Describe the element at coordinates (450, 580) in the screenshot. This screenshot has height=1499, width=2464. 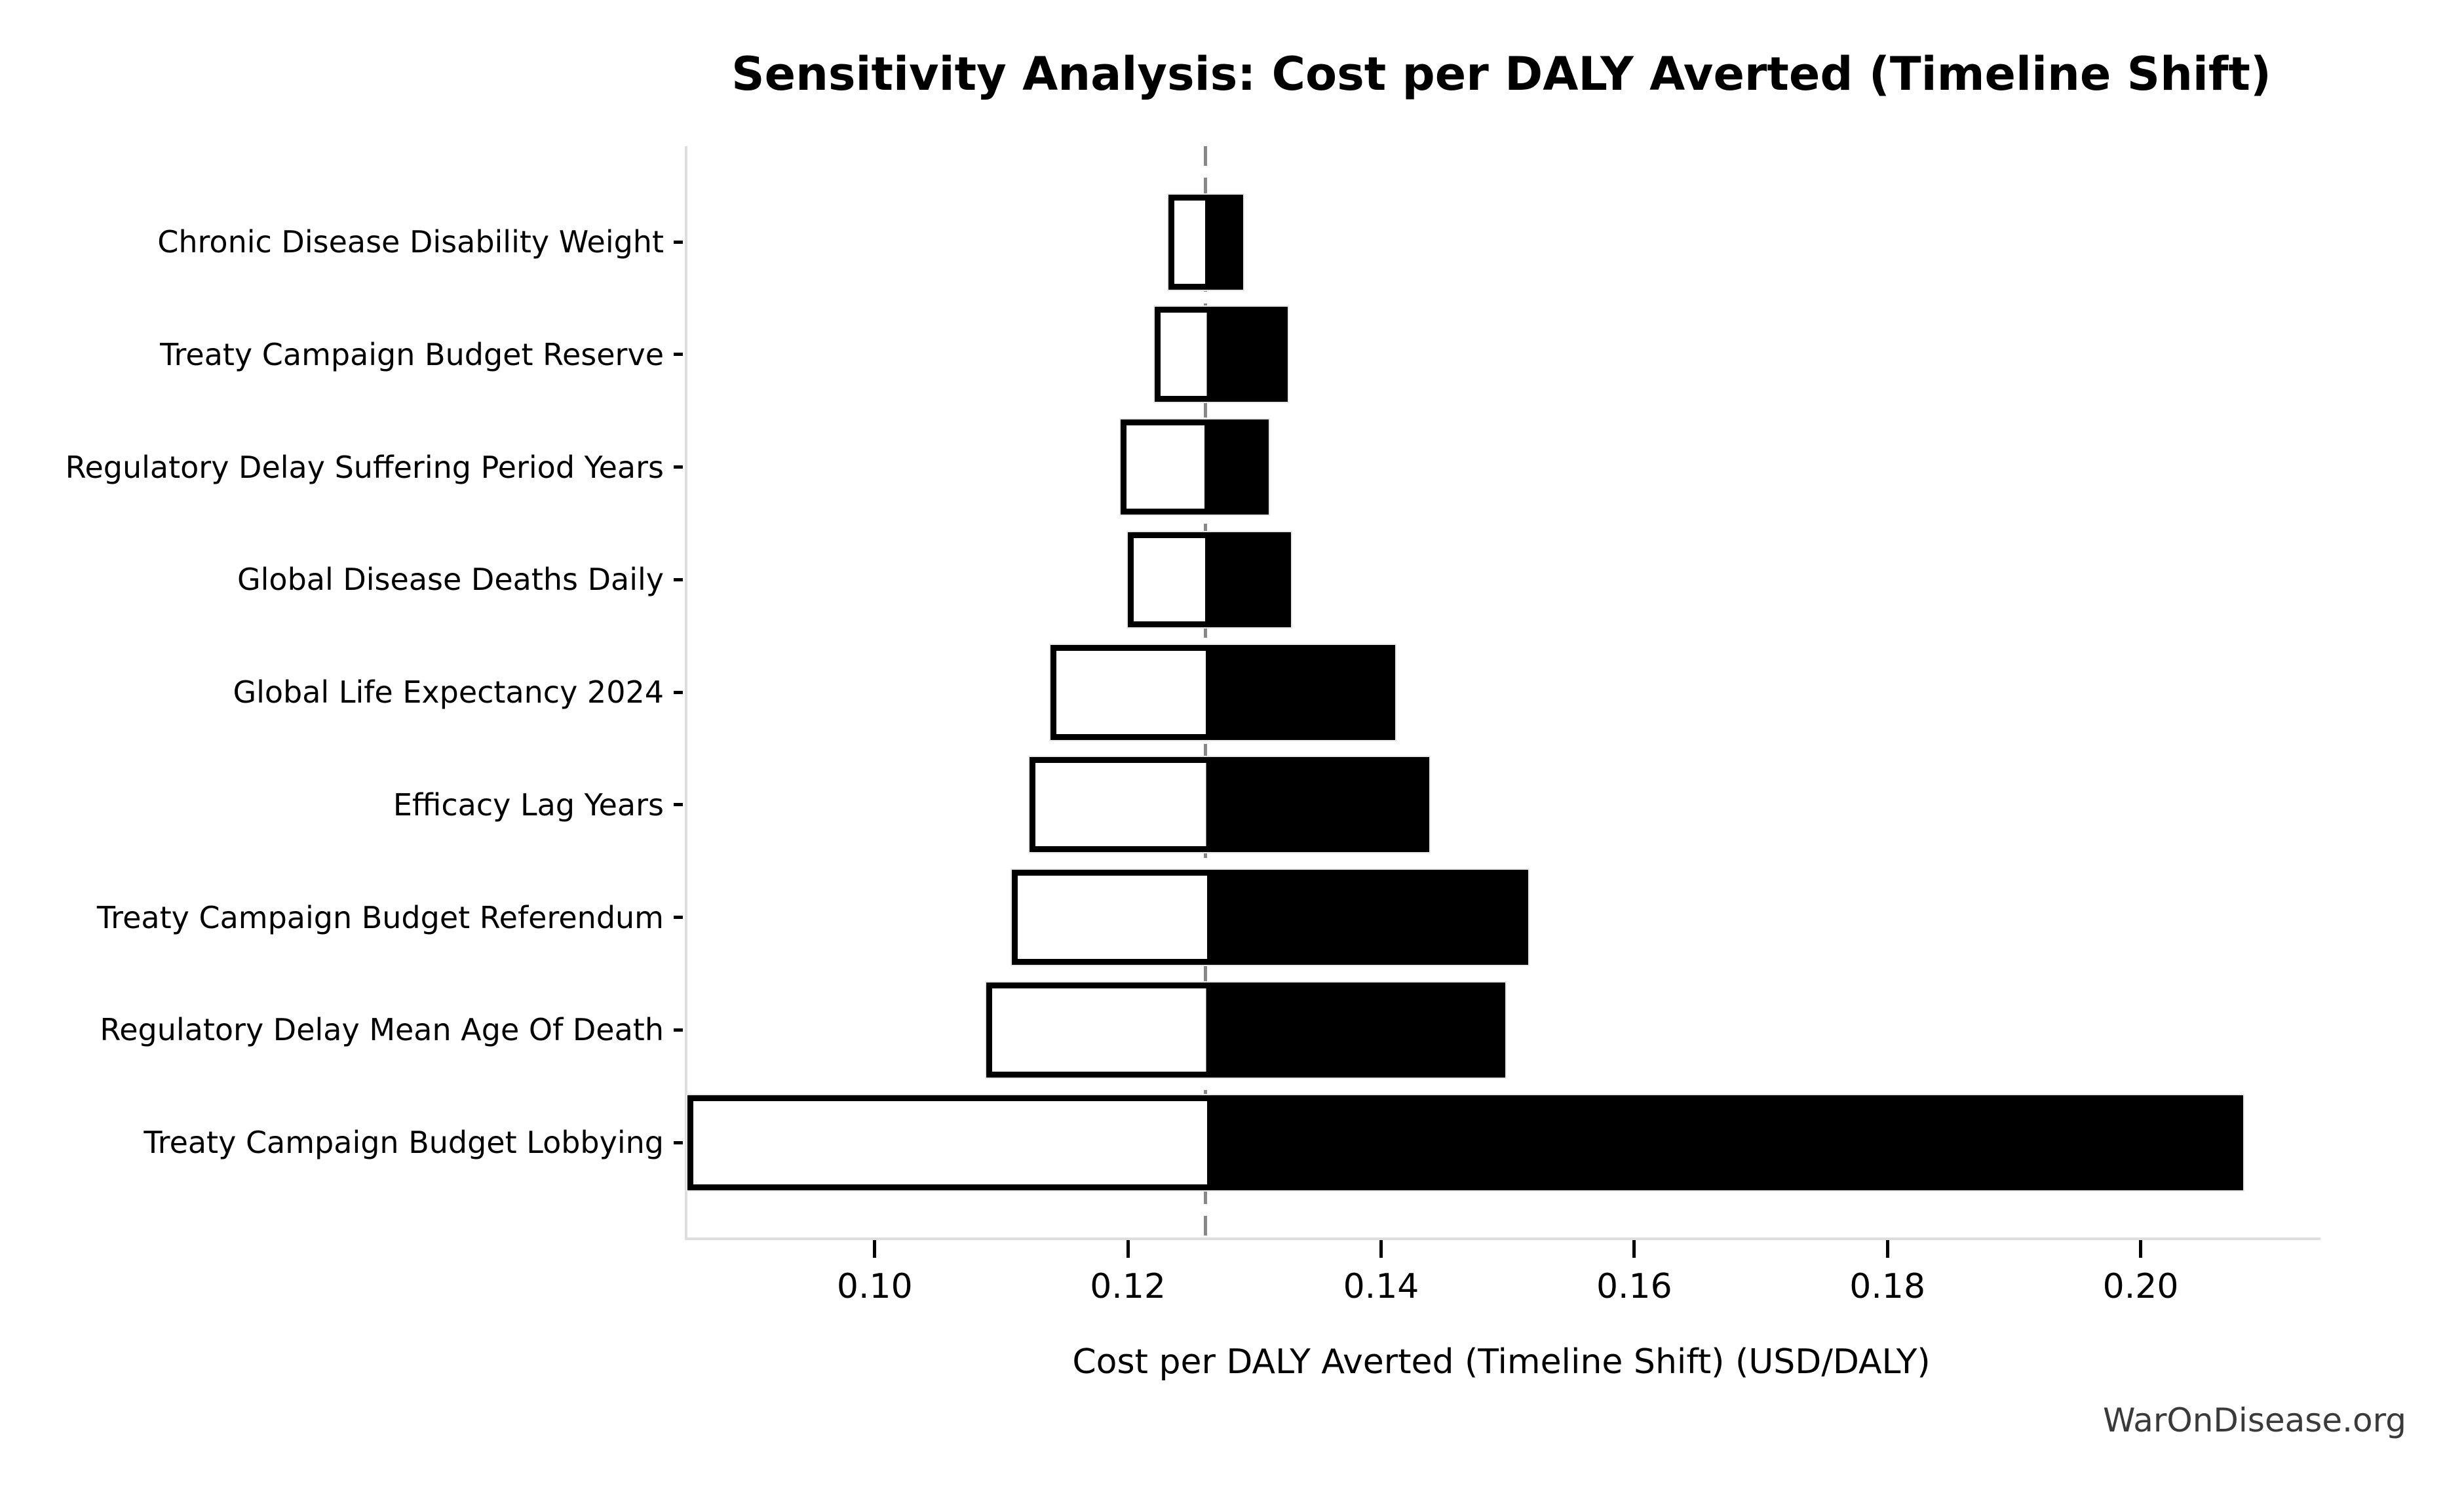
I see `y-tick-label: Global Disease Deaths Daily` at that location.